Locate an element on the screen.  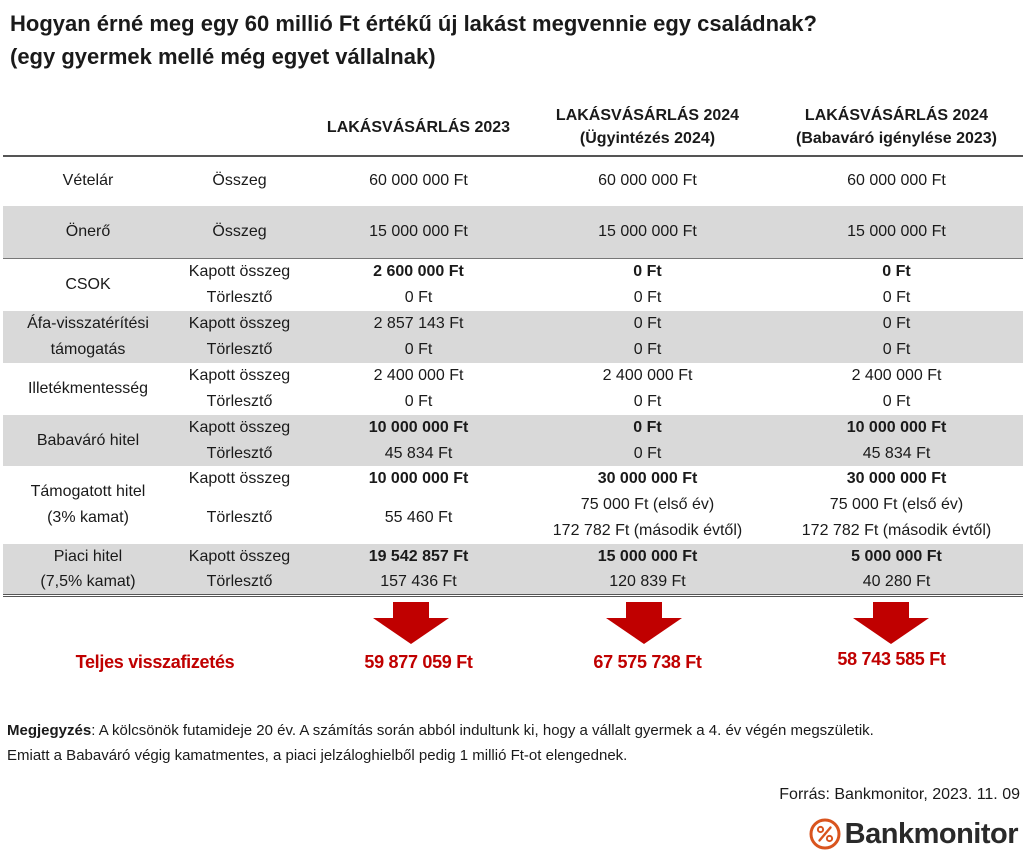
value-2023: 60 000 000 Ft is located at coordinates (418, 180).